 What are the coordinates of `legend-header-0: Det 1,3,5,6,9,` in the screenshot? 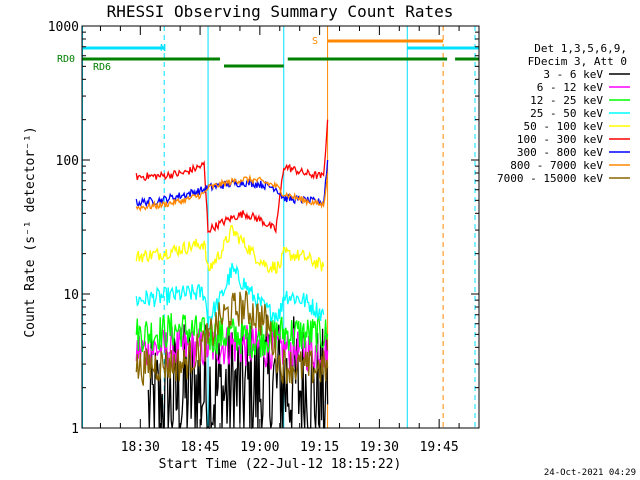 It's located at (580, 48).